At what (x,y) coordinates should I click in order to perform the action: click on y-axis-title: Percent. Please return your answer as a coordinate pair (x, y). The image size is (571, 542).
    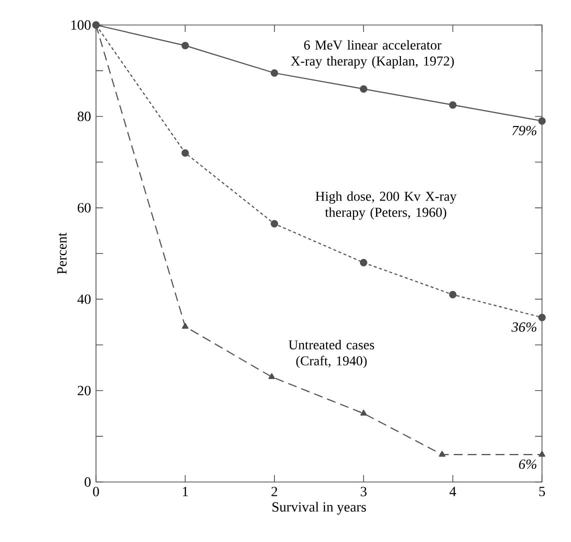
    Looking at the image, I should click on (62, 253).